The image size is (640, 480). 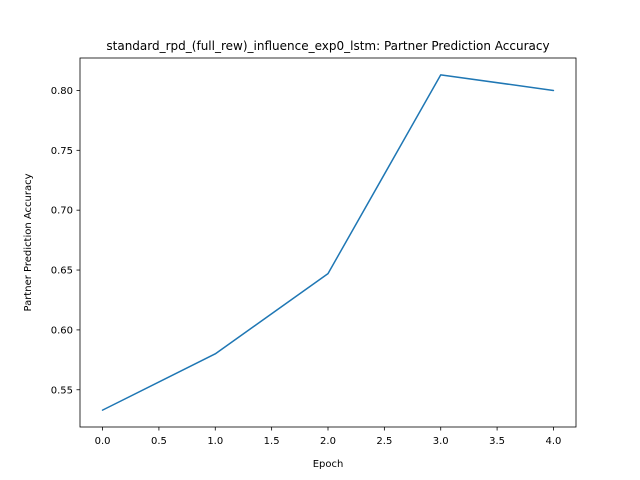 What do you see at coordinates (62, 390) in the screenshot?
I see `y-tick-label: 0.55` at bounding box center [62, 390].